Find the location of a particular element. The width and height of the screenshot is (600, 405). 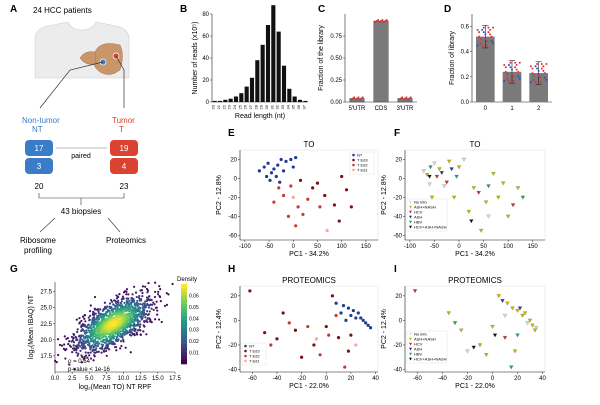

nt-unpaired-box is located at coordinates (39, 166).